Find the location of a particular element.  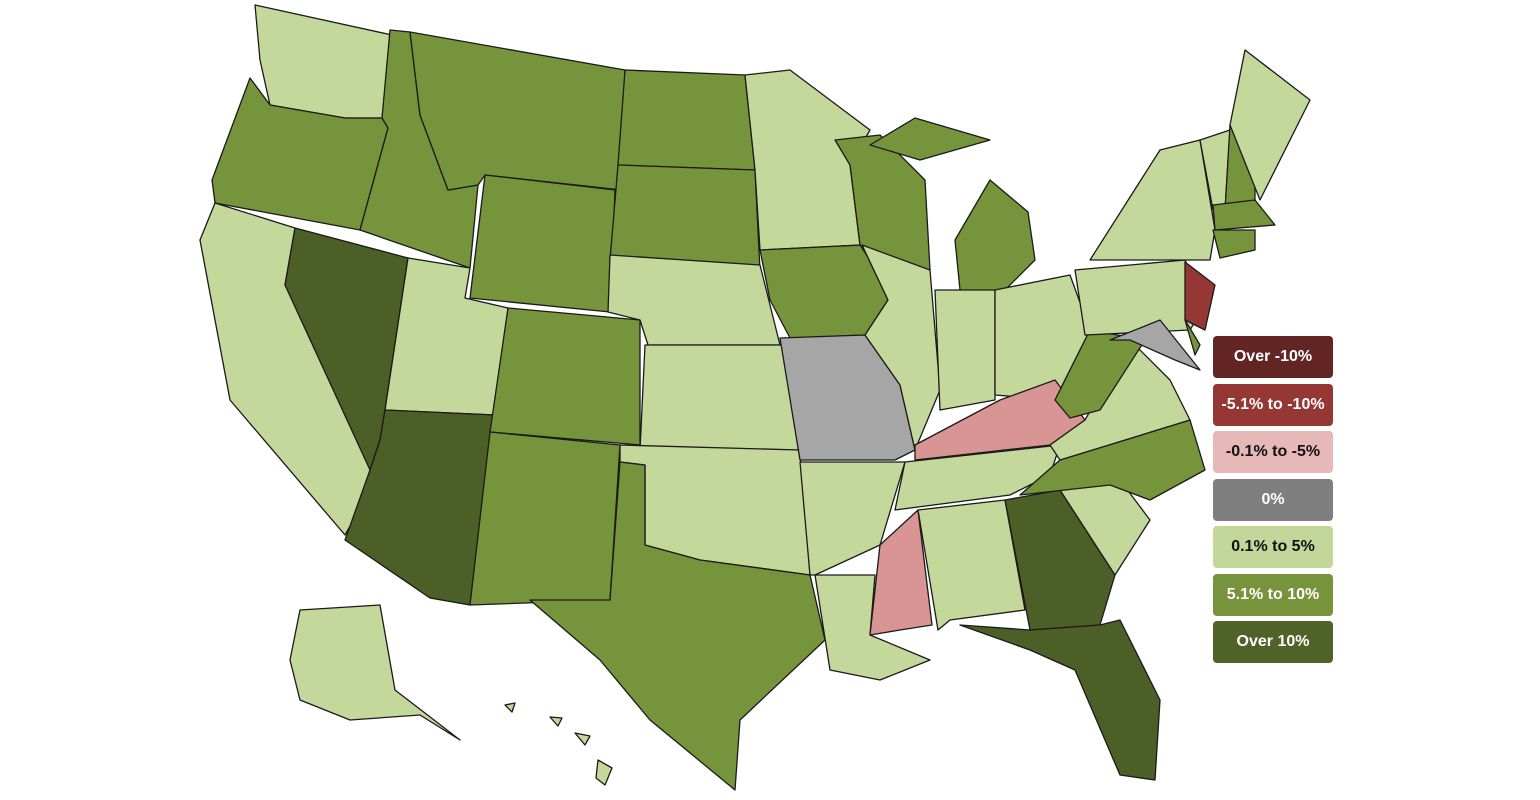

state-ak is located at coordinates (375, 672).